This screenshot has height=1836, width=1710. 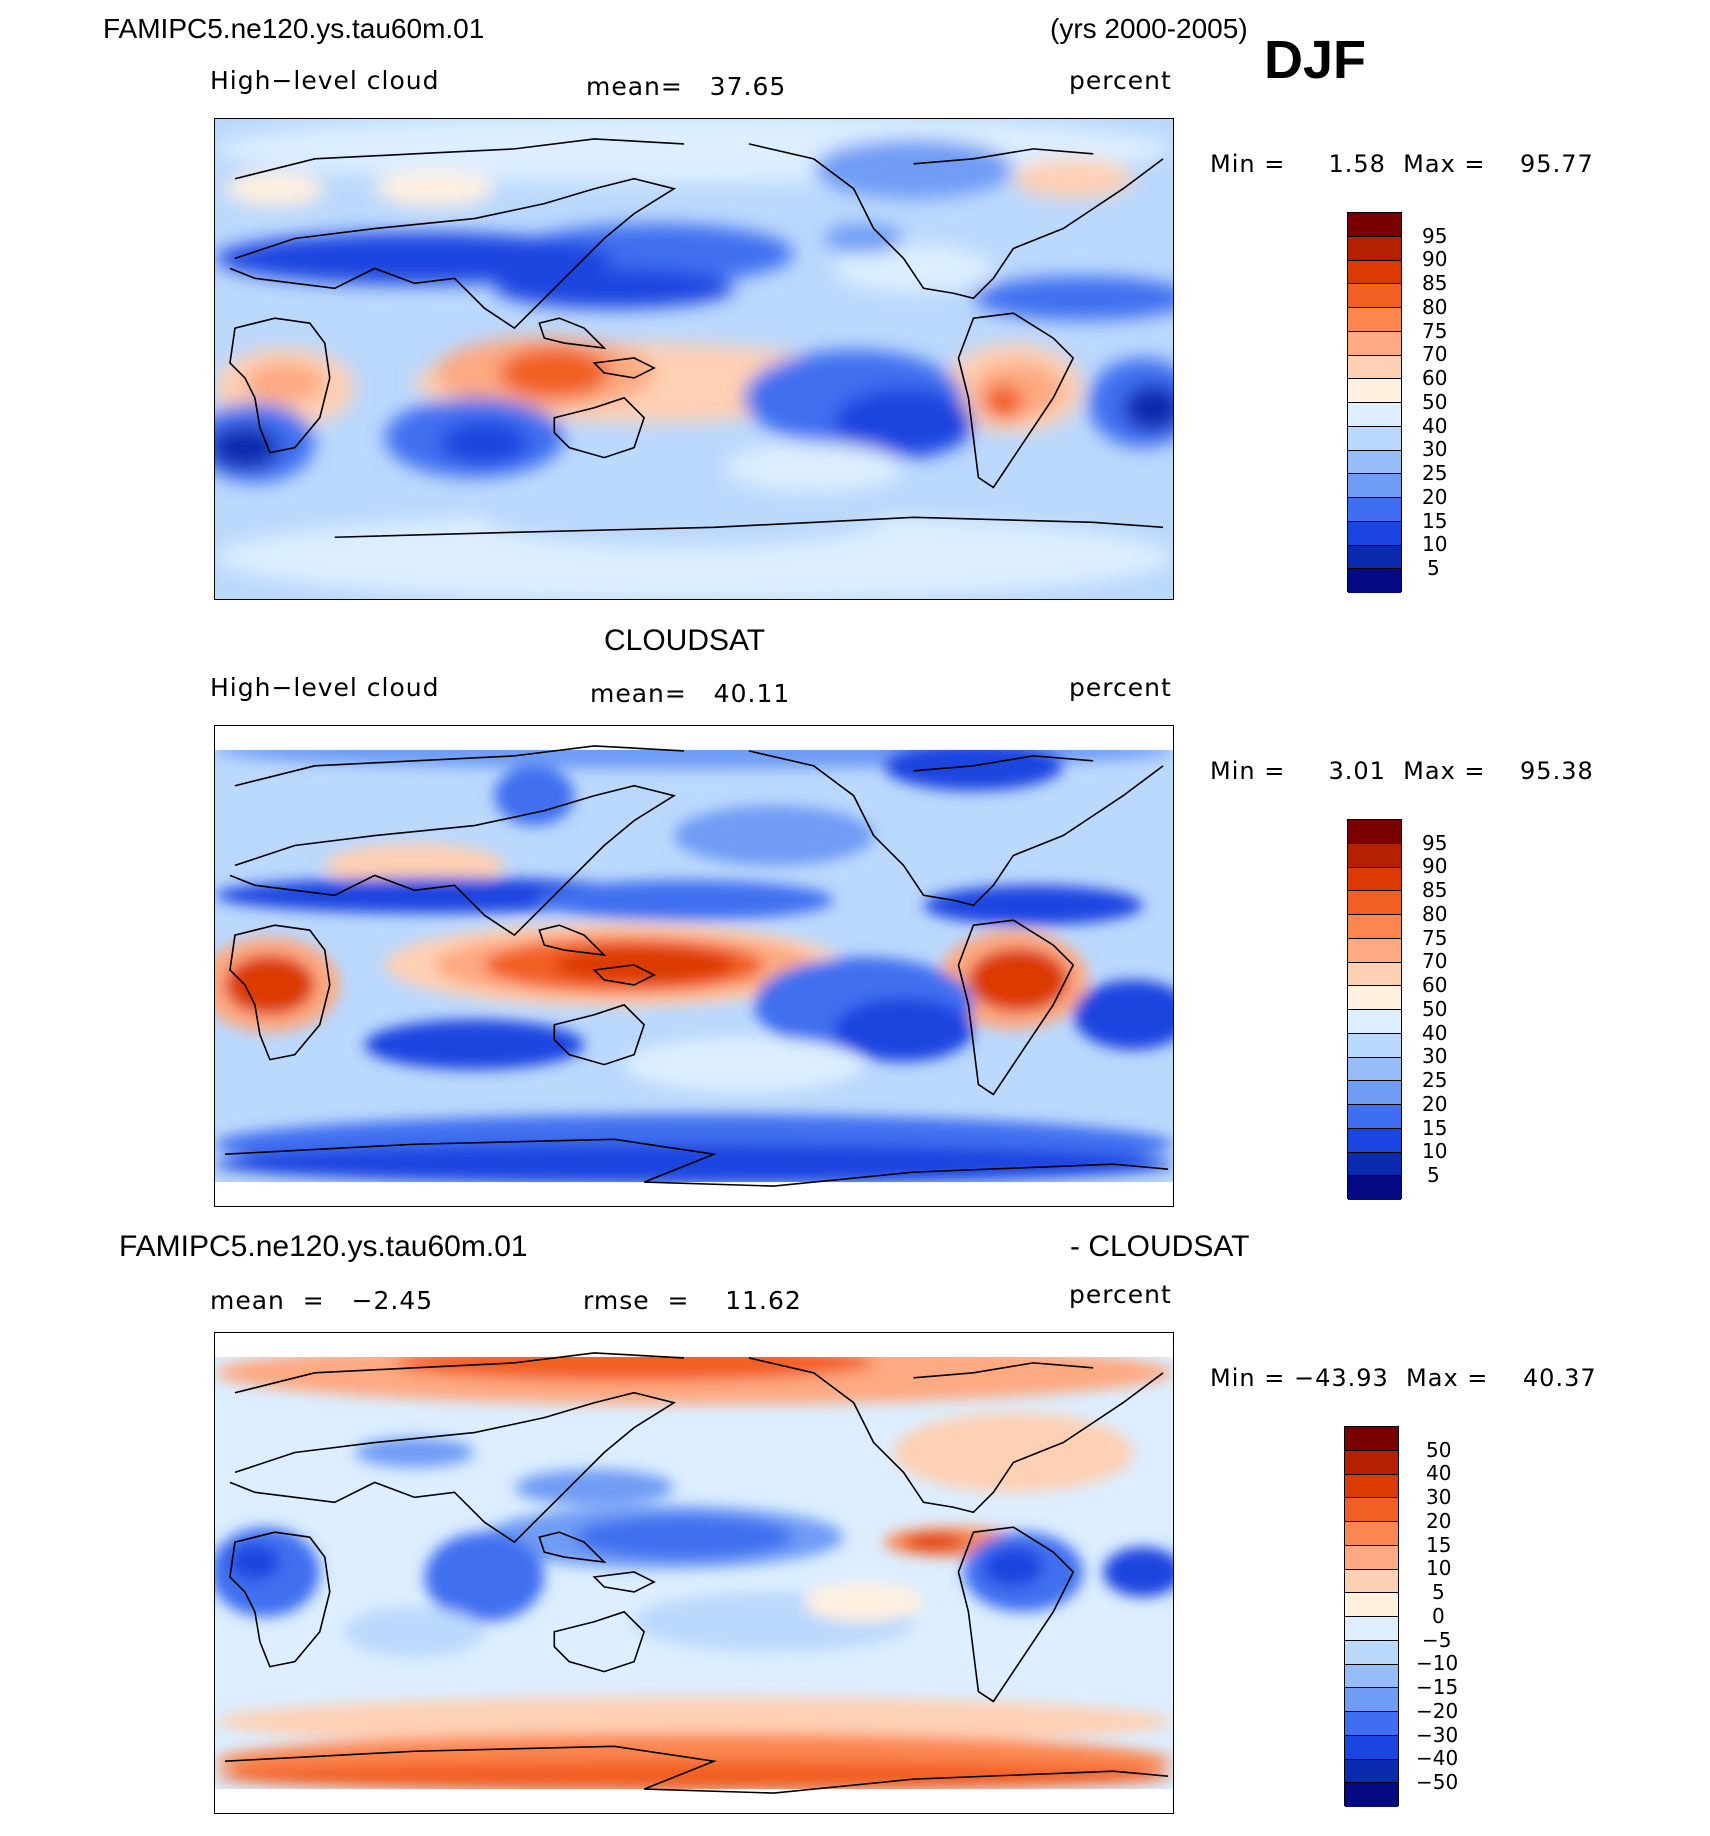 I want to click on panel1-legend-label: 25, so click(x=1435, y=473).